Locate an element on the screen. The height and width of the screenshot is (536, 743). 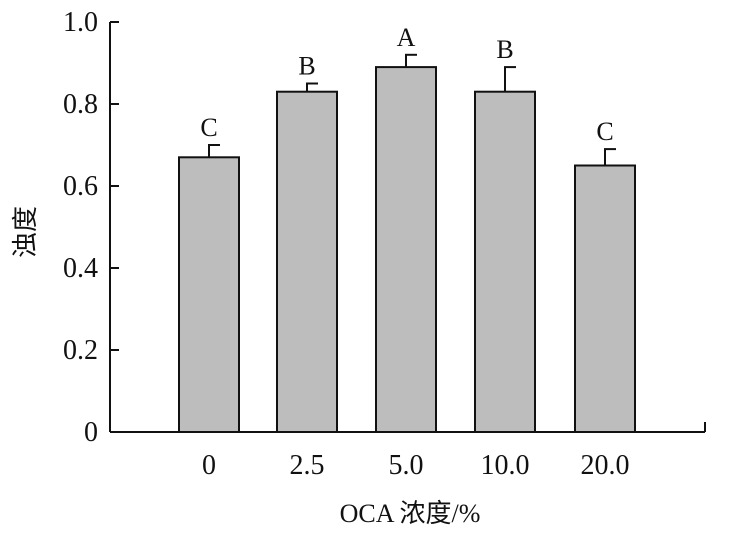
y-tick-label: 1.0 is located at coordinates (80, 22).